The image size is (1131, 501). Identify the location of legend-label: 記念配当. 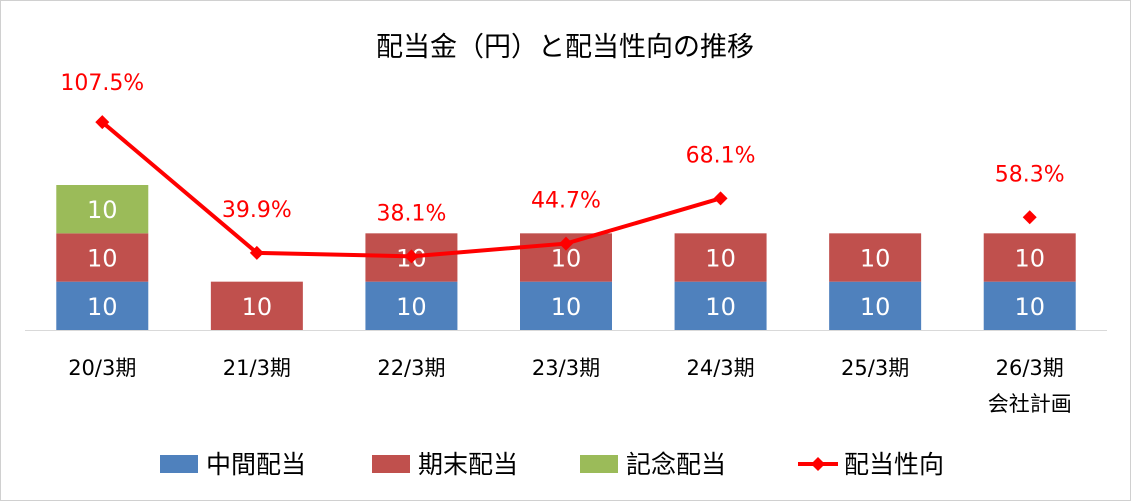
(676, 464).